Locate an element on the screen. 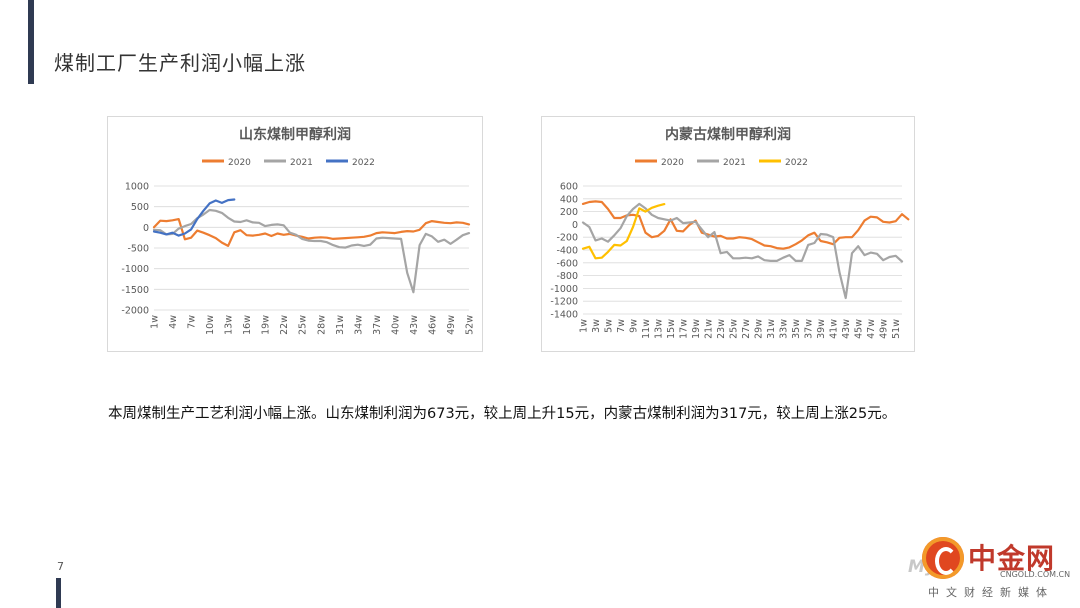  y-tick-label: 200 is located at coordinates (569, 212).